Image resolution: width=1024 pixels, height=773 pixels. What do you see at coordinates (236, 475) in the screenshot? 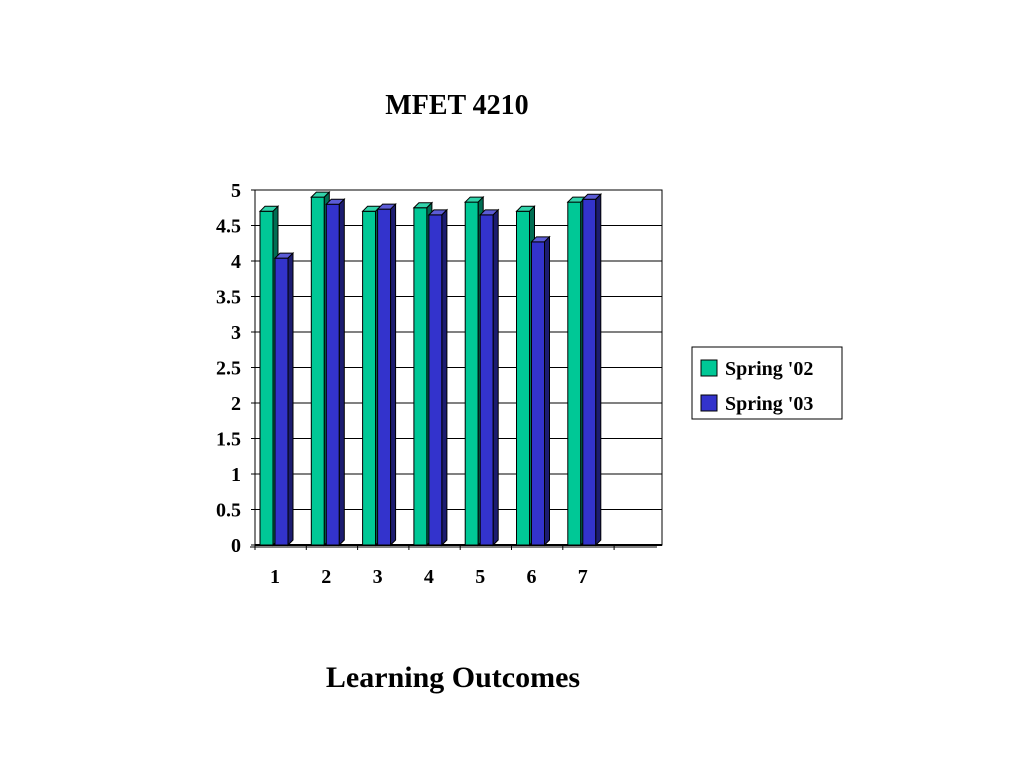
I see `y-tick-label: 1` at bounding box center [236, 475].